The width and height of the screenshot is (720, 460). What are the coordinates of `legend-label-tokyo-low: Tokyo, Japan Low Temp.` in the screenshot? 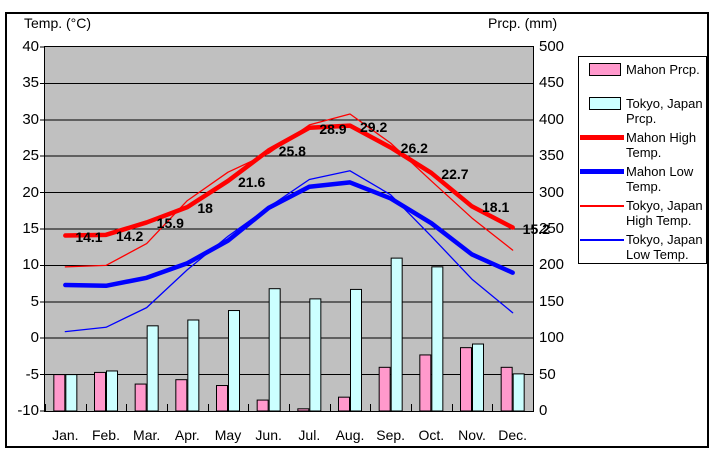 It's located at (664, 247).